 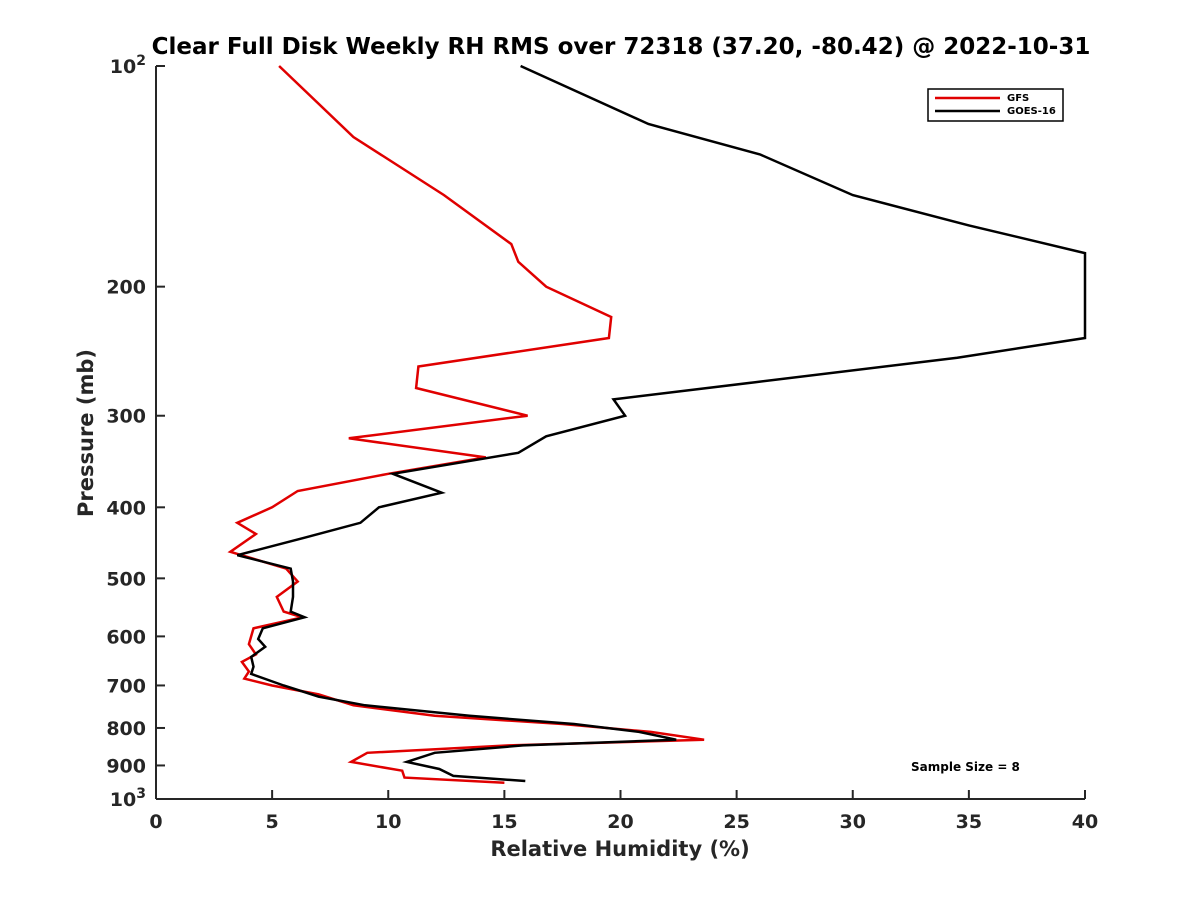 What do you see at coordinates (1031, 111) in the screenshot?
I see `legend-label-goes16: GOES-16` at bounding box center [1031, 111].